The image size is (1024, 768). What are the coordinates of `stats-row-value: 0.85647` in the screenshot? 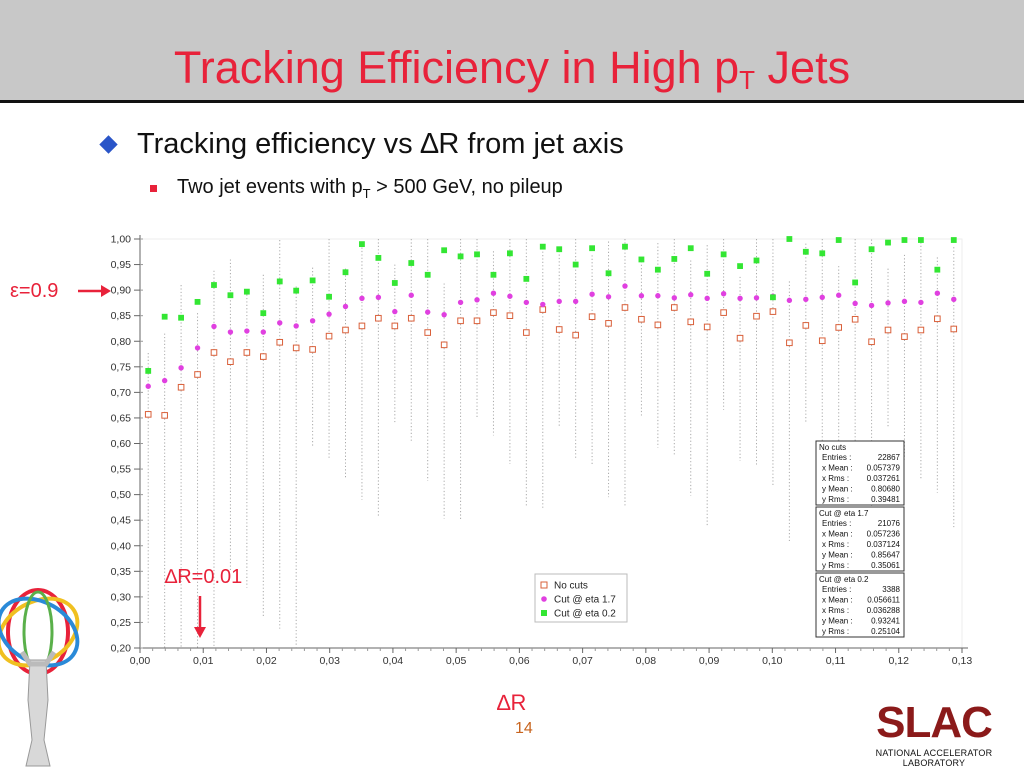 It's located at (885, 555).